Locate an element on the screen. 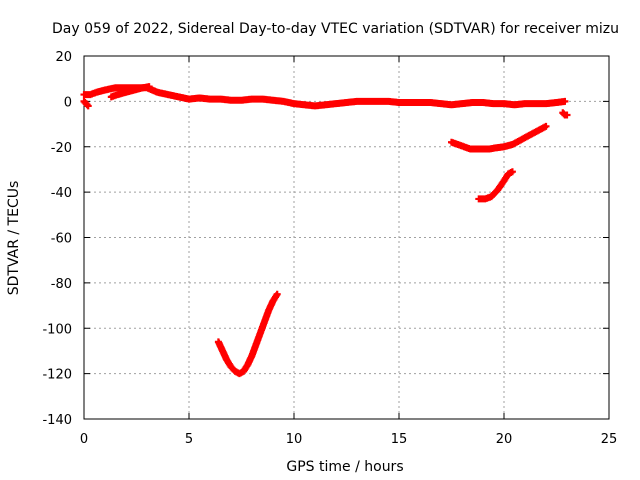  y-tick-label: 20 is located at coordinates (63, 57).